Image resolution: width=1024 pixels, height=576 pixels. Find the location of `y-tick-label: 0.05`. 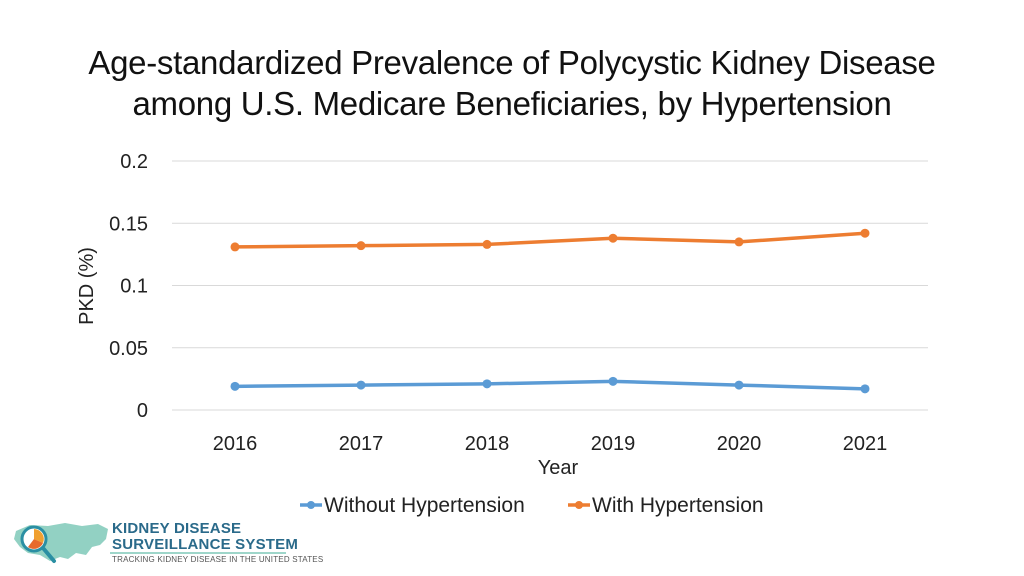

y-tick-label: 0.05 is located at coordinates (128, 349).